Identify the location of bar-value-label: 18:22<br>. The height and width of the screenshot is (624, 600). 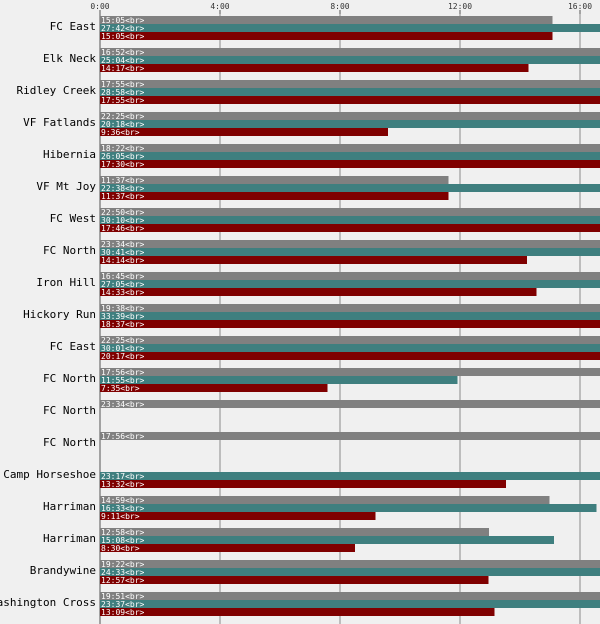
(123, 148).